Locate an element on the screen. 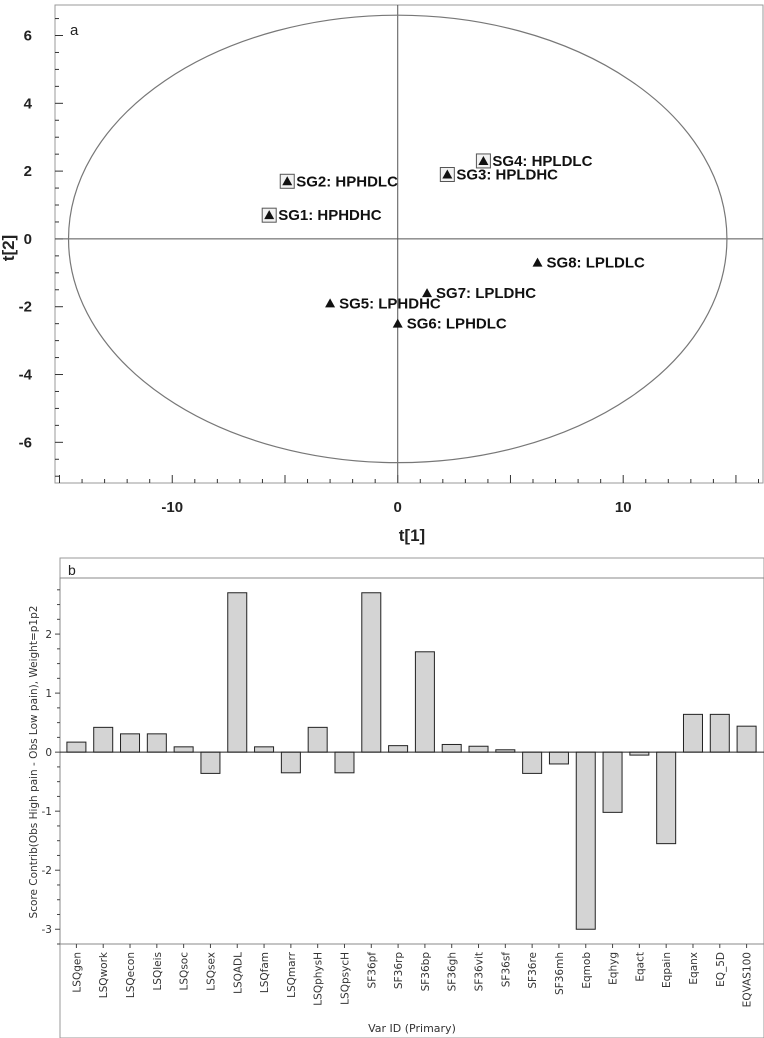 Image resolution: width=764 pixels, height=1038 pixels. x-tick-label: Eqhyg is located at coordinates (614, 968).